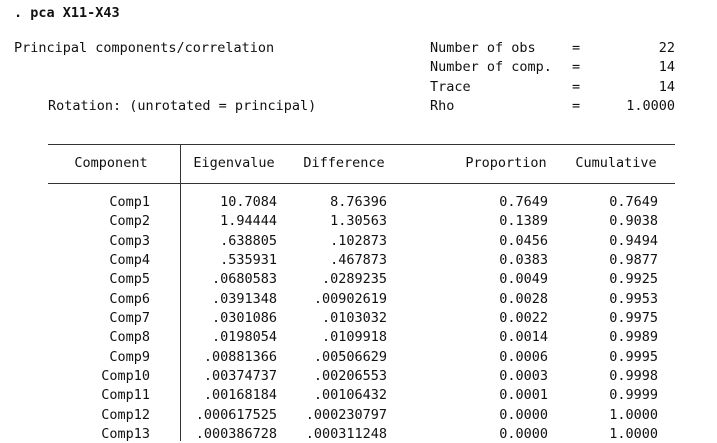  What do you see at coordinates (358, 221) in the screenshot?
I see `cell: 1.30563` at bounding box center [358, 221].